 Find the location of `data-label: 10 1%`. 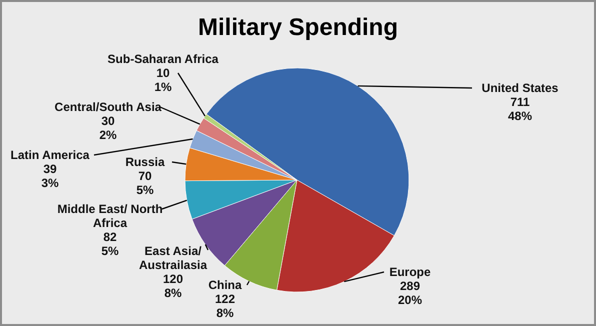

data-label: 10 1% is located at coordinates (163, 80).